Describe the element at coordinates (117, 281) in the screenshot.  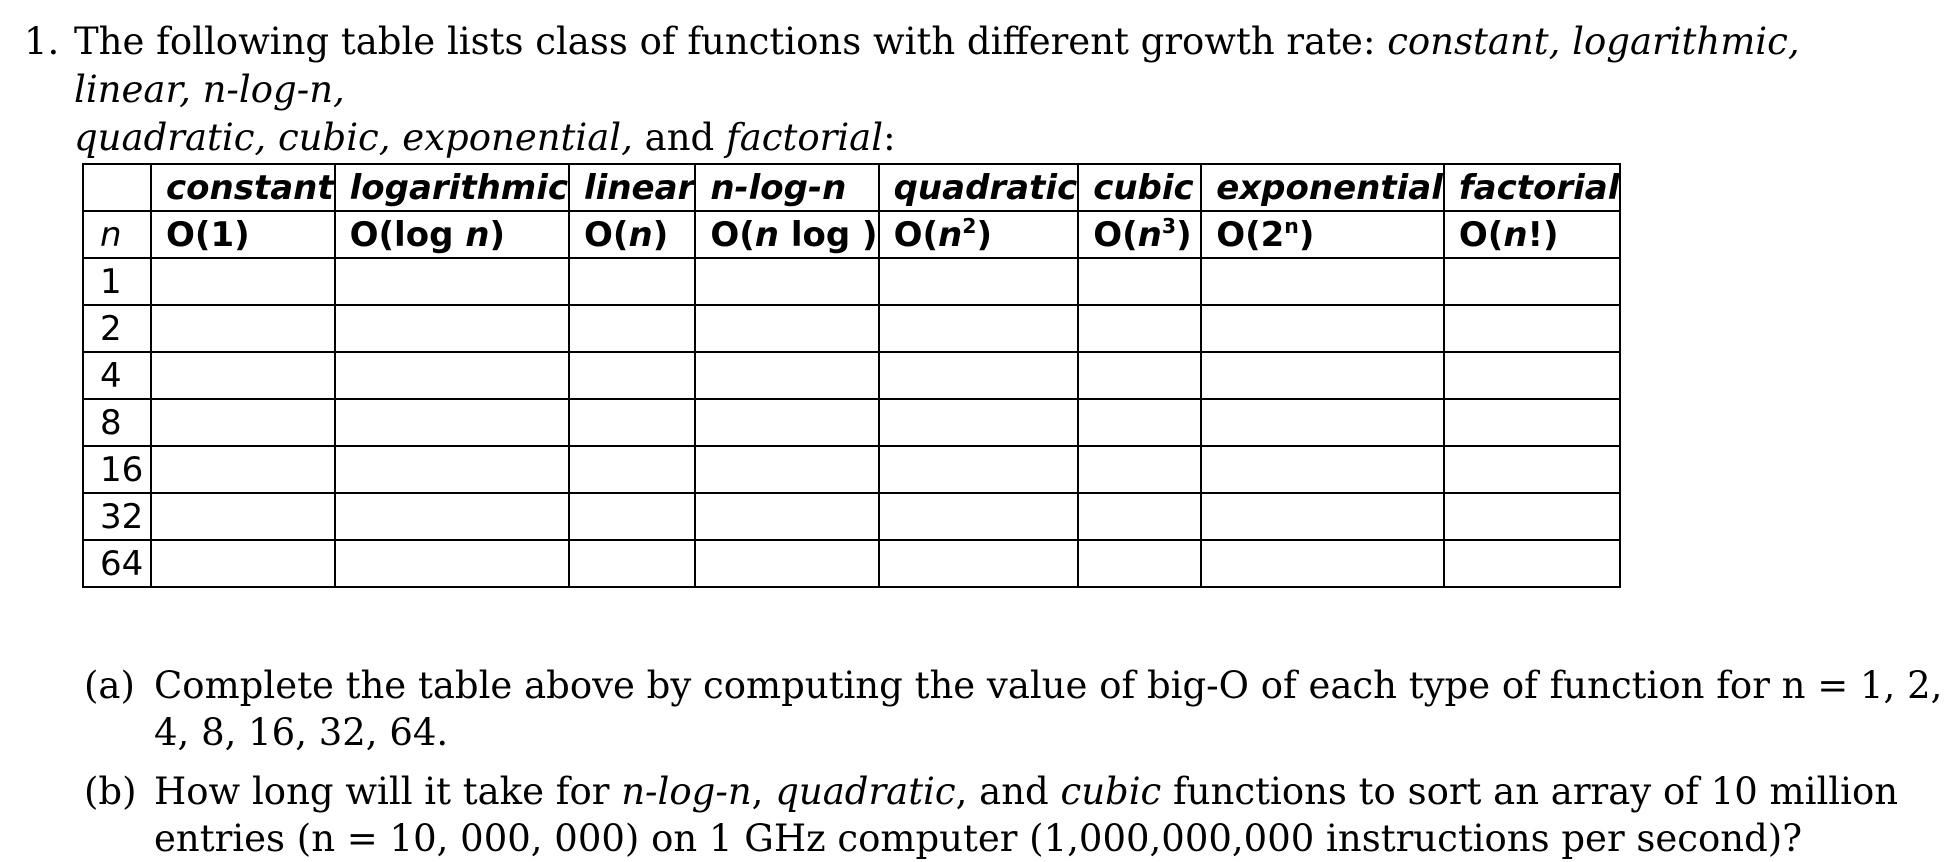
I see `n-value-cell: 1` at that location.